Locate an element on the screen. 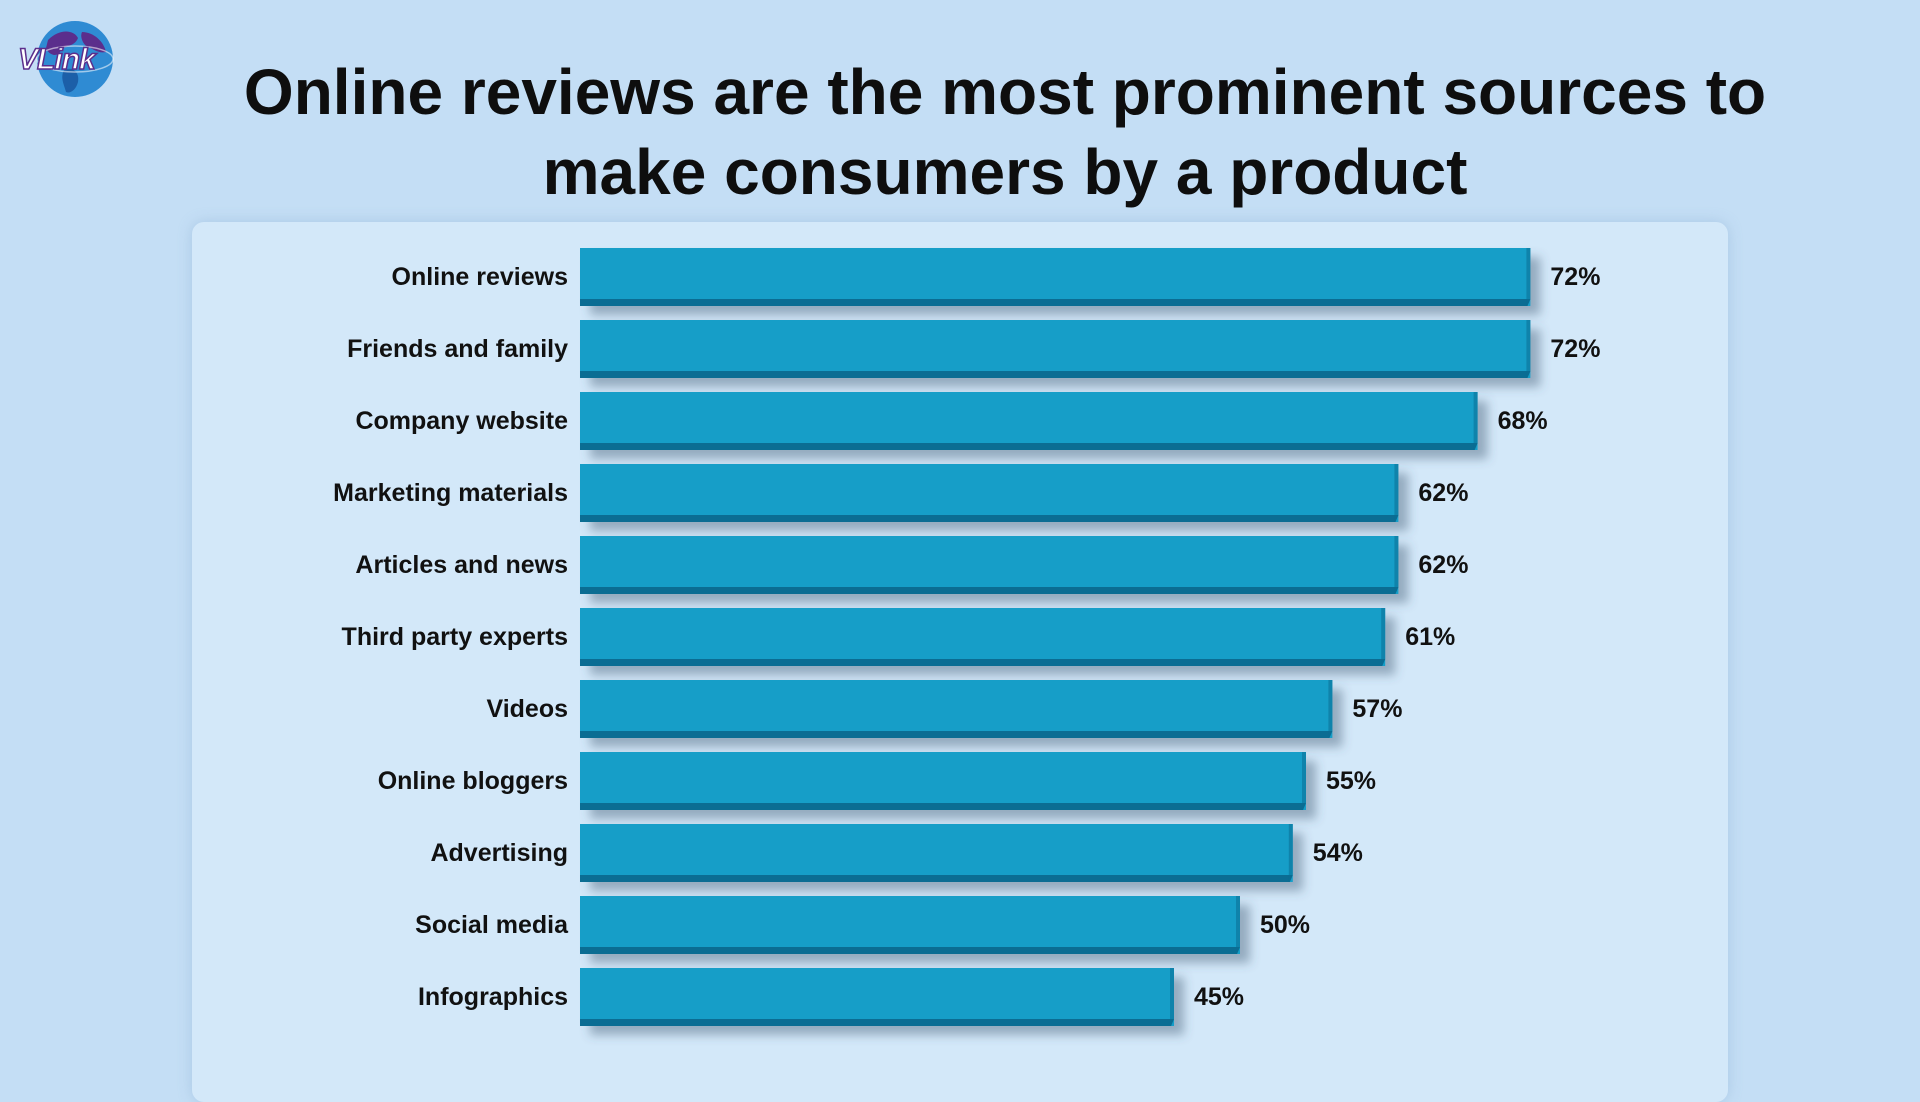 This screenshot has height=1102, width=1920. value-label: 50% is located at coordinates (1285, 925).